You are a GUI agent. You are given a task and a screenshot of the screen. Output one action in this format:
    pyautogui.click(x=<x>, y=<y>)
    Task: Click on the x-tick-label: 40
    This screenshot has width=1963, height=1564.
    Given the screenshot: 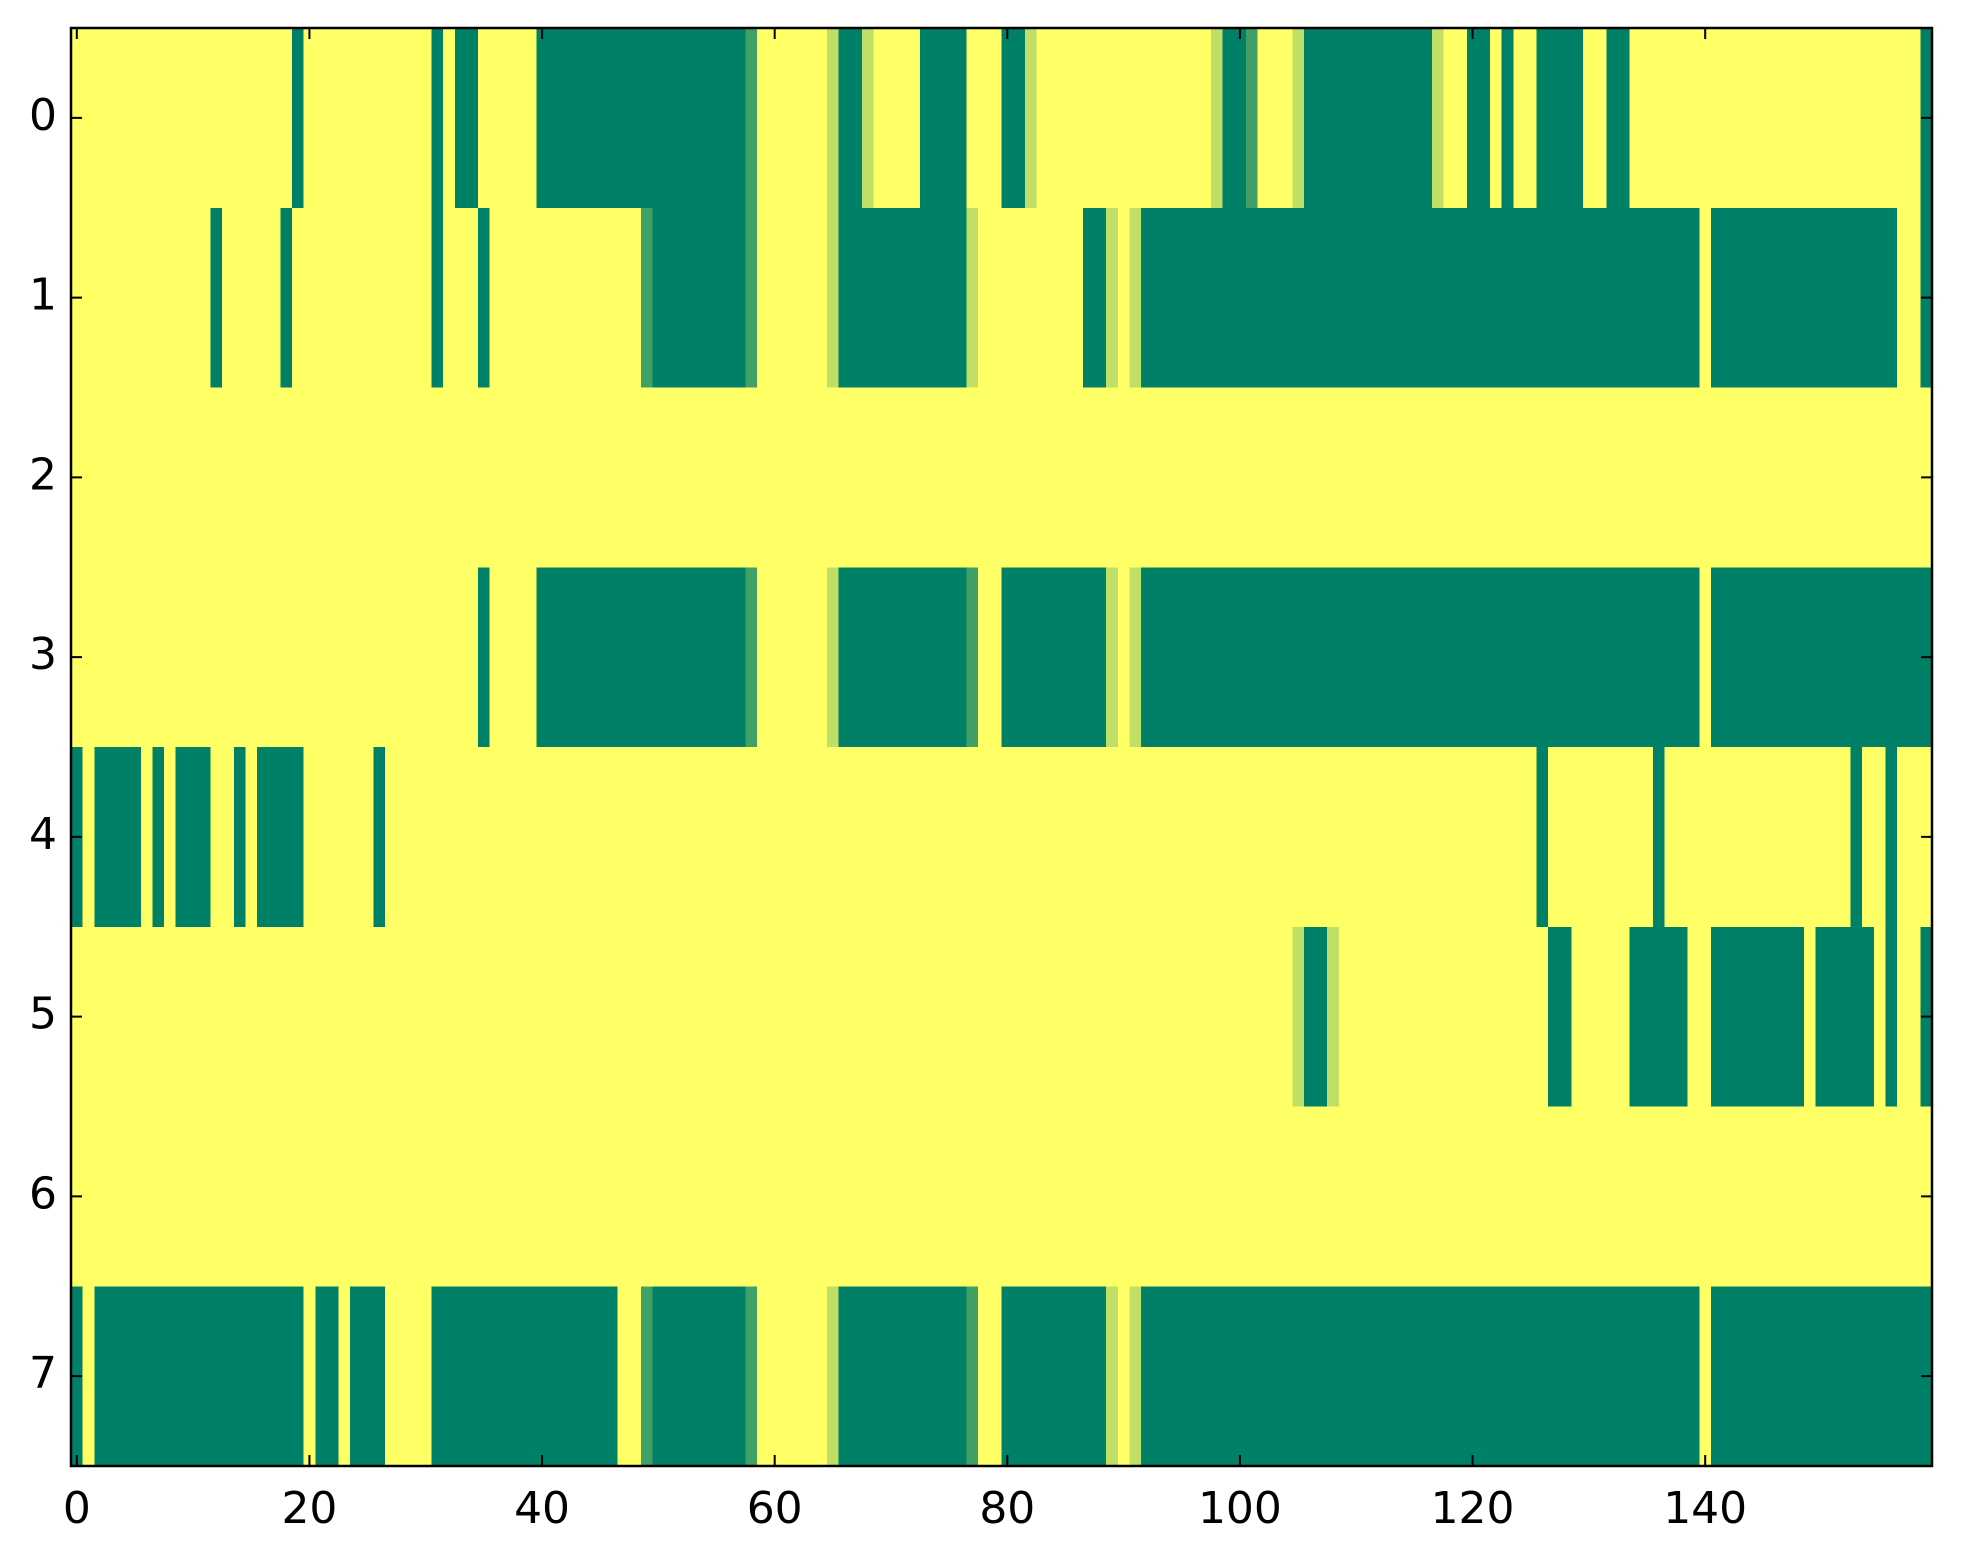 What is the action you would take?
    pyautogui.click(x=542, y=1508)
    